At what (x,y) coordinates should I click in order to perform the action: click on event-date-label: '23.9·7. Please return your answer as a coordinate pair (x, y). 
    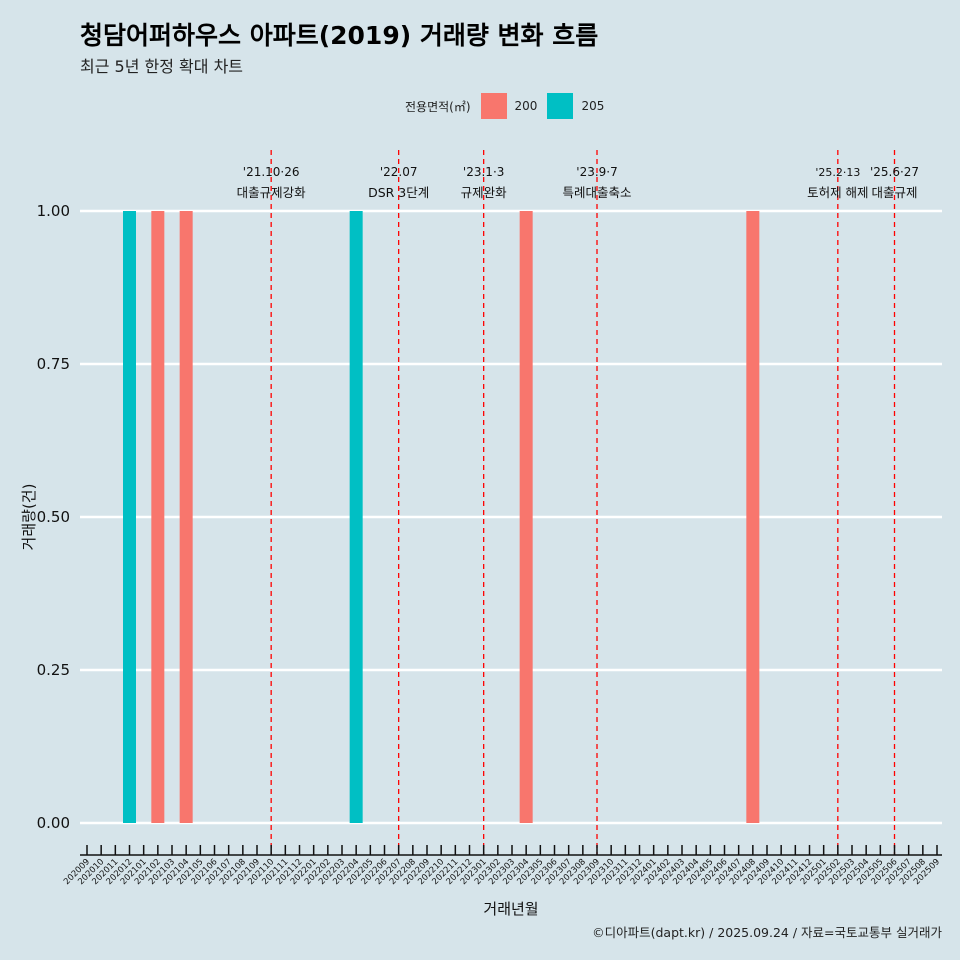
    Looking at the image, I should click on (596, 172).